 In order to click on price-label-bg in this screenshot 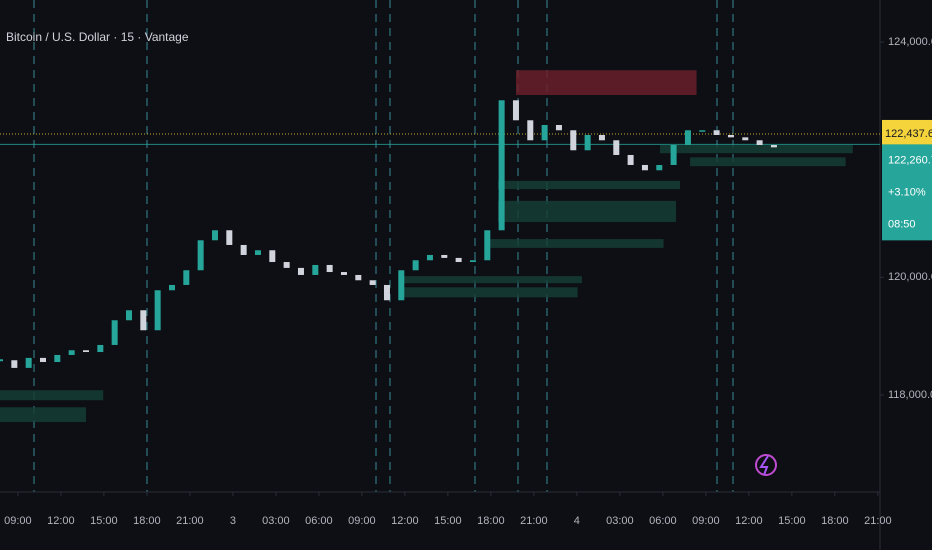, I will do `click(907, 133)`.